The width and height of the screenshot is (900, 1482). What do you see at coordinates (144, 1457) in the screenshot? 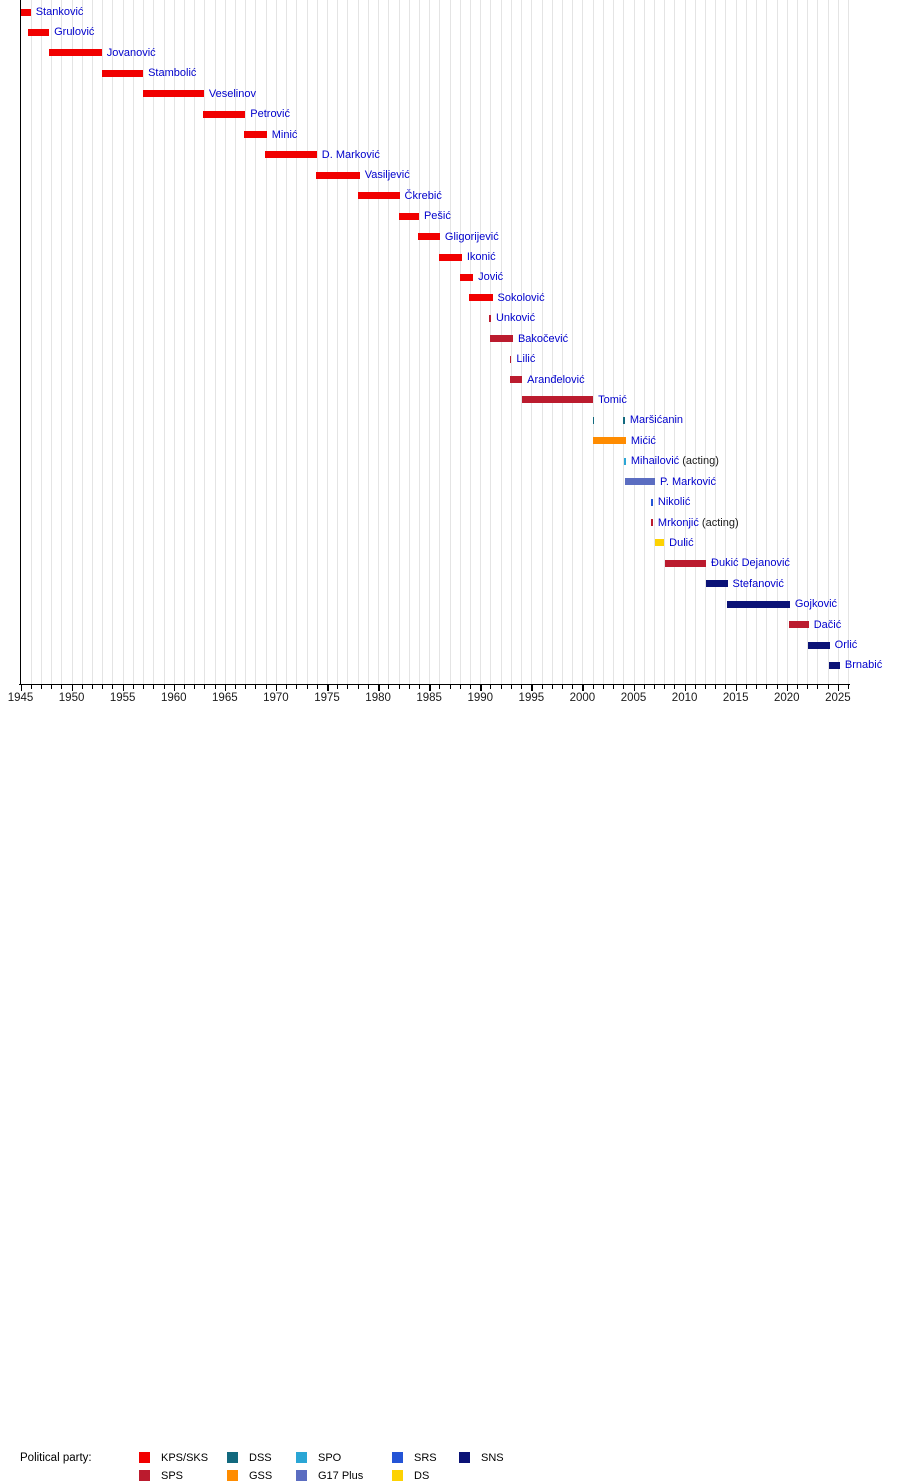
I see `legend-swatch-kps-sks` at bounding box center [144, 1457].